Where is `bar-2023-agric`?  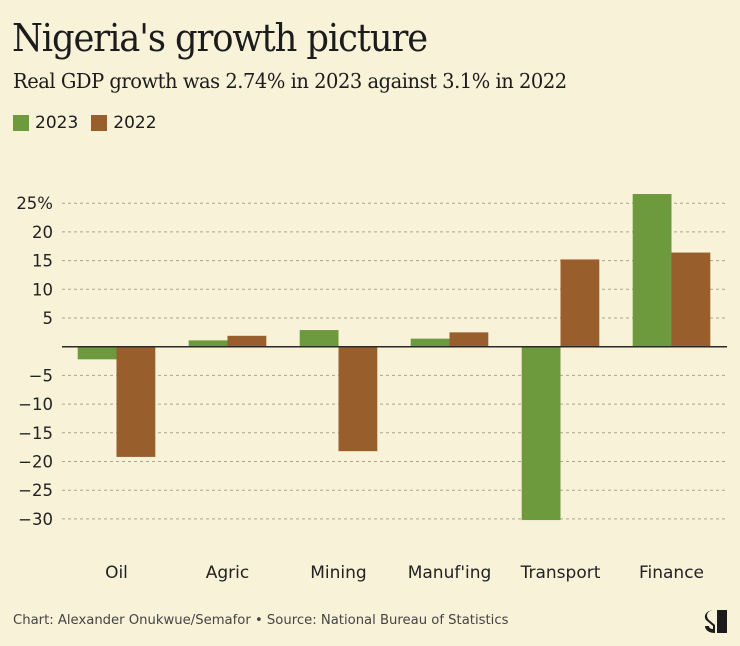
bar-2023-agric is located at coordinates (208, 343).